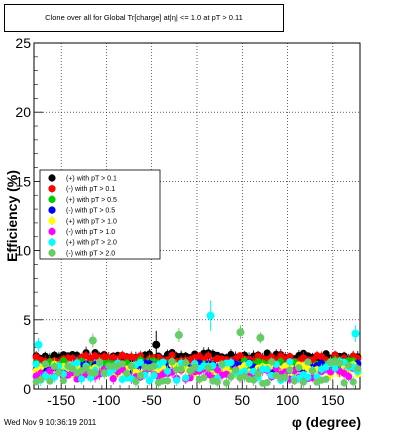 The image size is (400, 433). What do you see at coordinates (326, 422) in the screenshot?
I see `x-axis-title: φ (degree)` at bounding box center [326, 422].